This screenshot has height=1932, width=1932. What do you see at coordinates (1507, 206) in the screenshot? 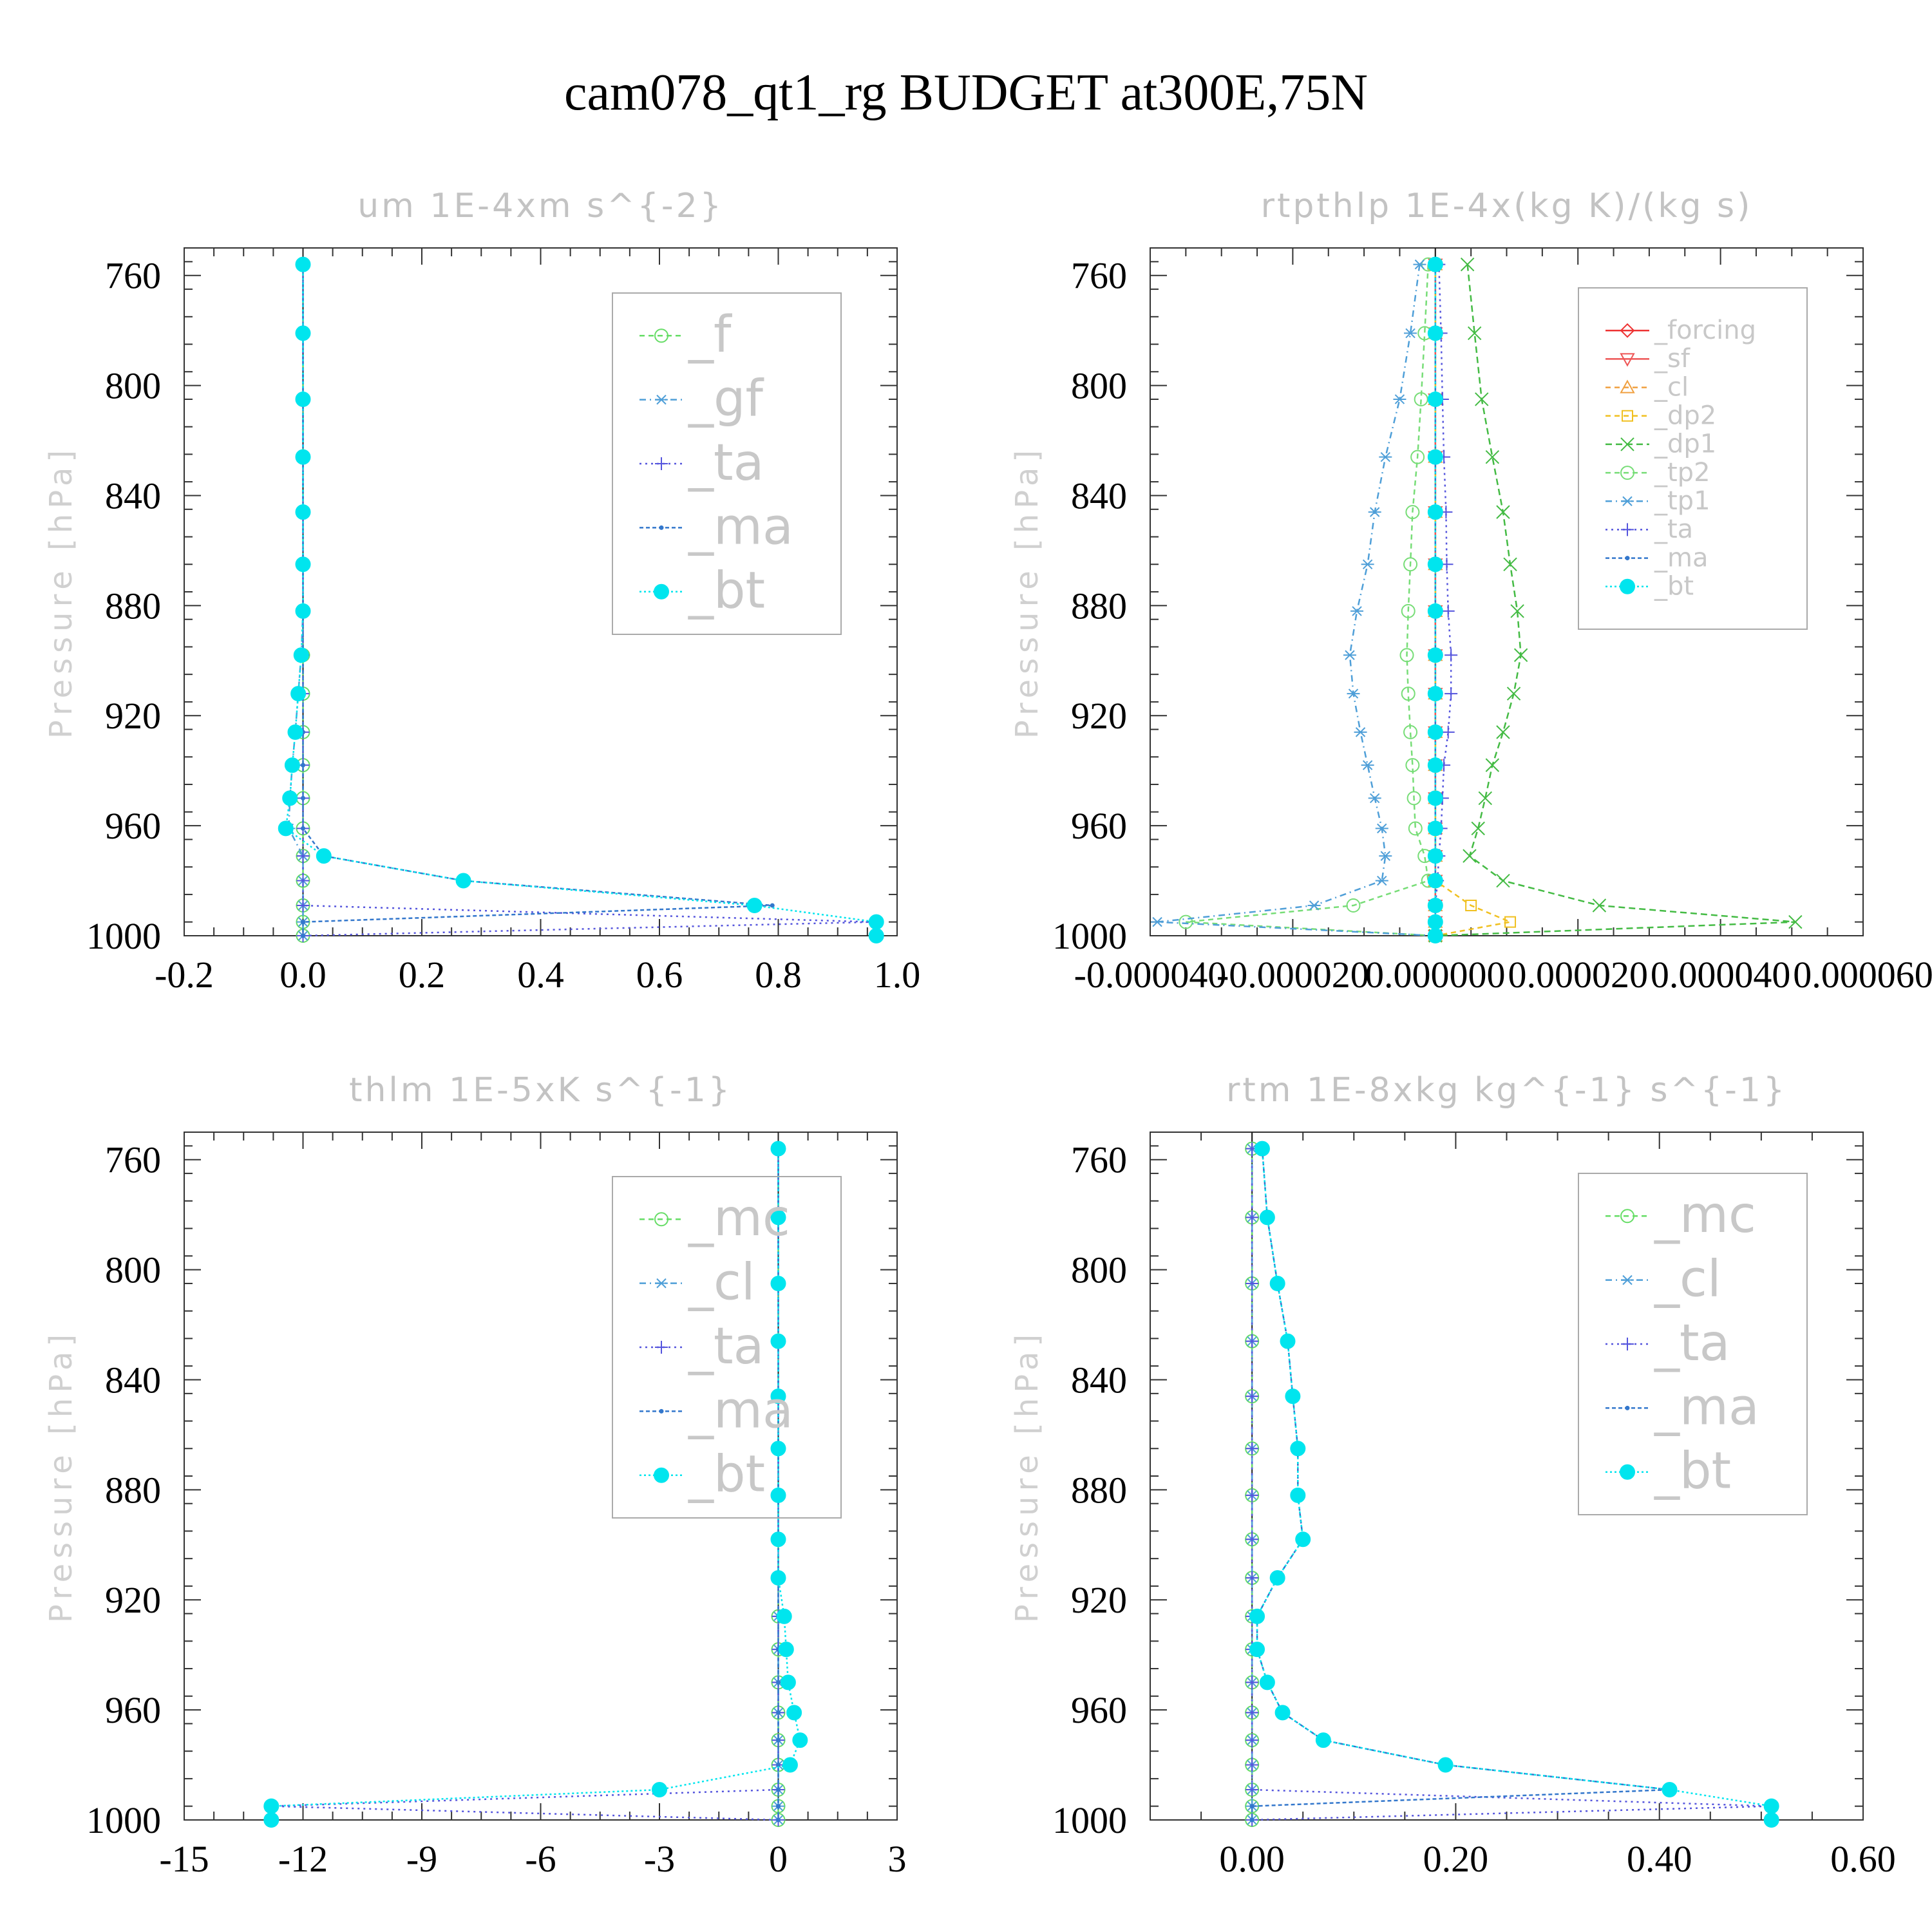
I see `panel-title: rtpthlp 1E-4x(kg K)/(kg s)` at bounding box center [1507, 206].